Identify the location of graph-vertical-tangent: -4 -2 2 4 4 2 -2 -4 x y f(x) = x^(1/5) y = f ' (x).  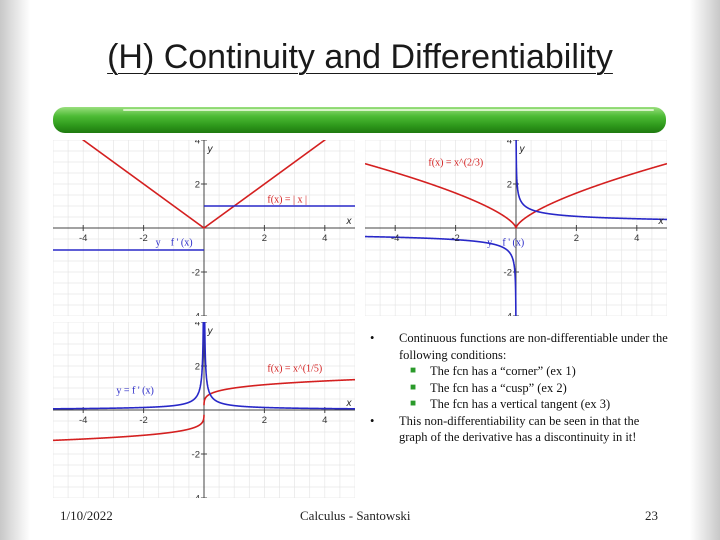
(204, 410).